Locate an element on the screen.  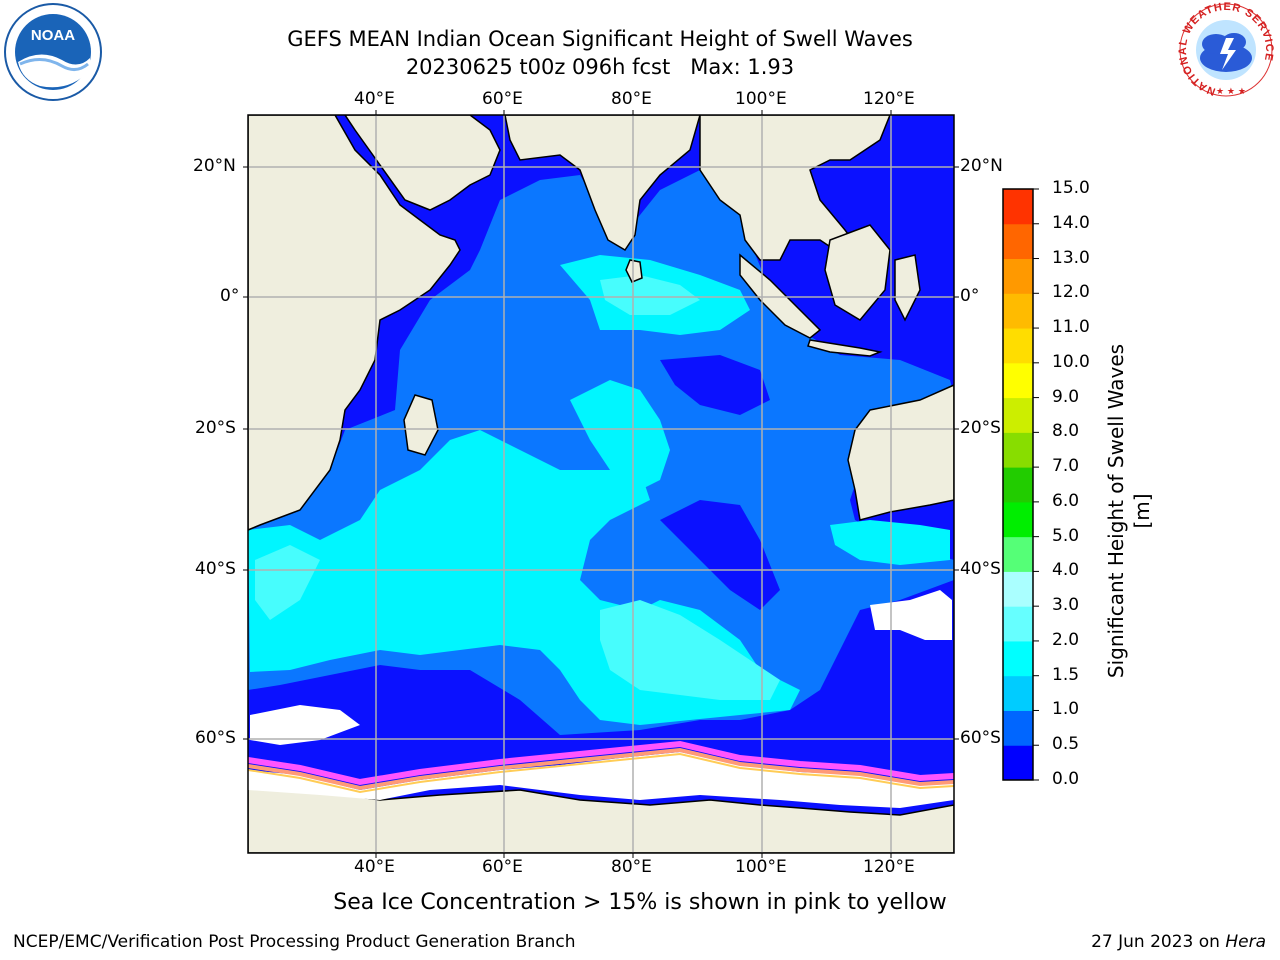
noaa-logo-text: NOAA is located at coordinates (53, 35).